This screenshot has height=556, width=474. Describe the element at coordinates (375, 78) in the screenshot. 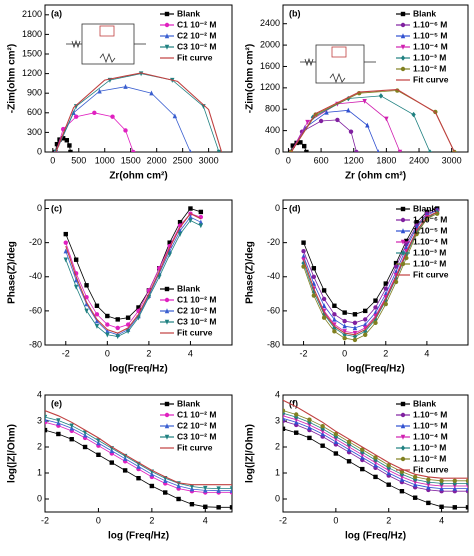

I see `plot-frame` at that location.